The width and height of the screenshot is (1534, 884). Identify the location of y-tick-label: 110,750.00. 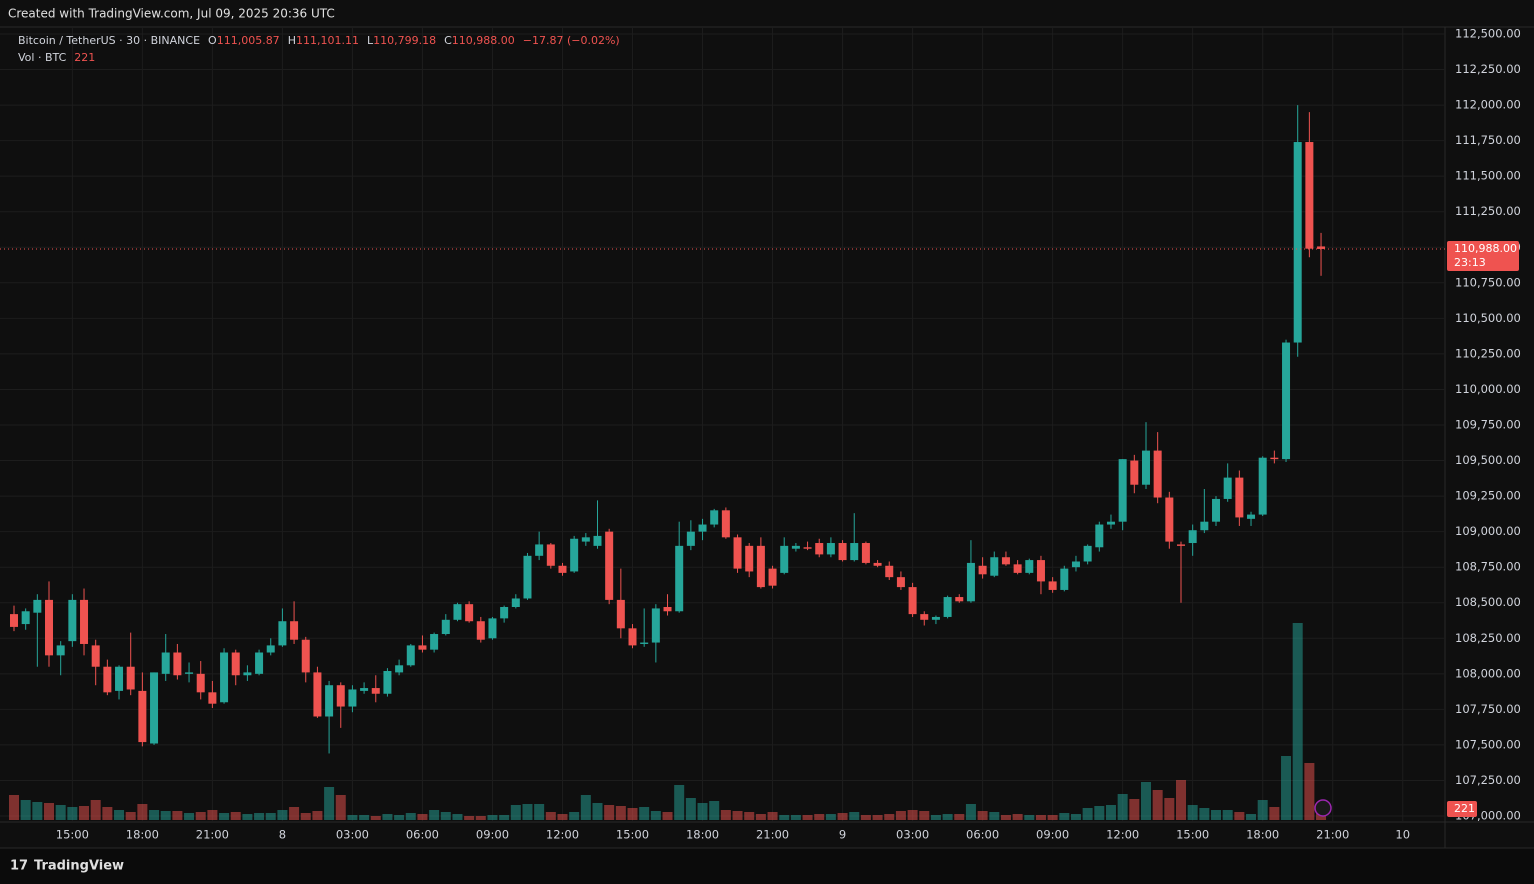
(1488, 282).